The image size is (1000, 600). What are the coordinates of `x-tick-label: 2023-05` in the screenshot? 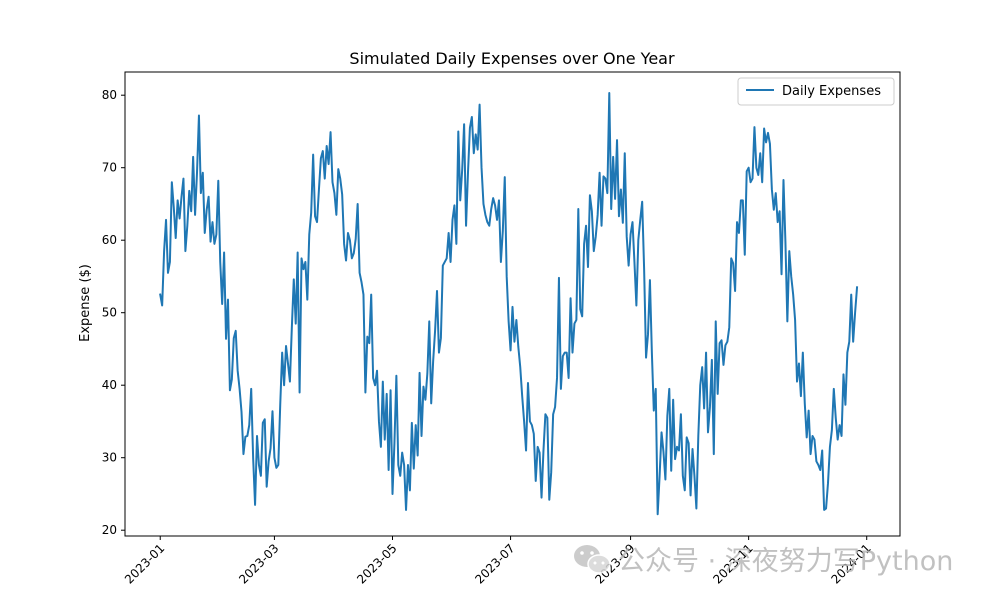 It's located at (376, 563).